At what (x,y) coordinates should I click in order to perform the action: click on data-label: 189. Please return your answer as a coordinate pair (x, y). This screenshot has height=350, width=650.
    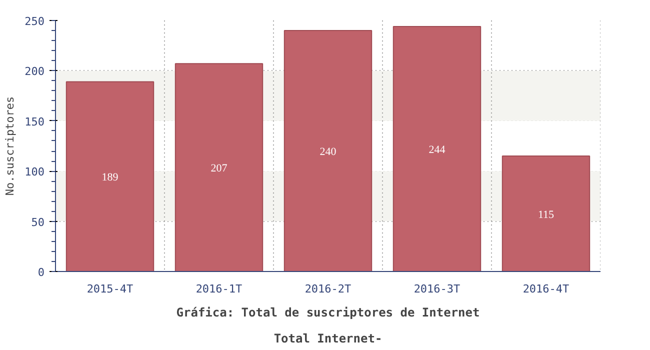
    Looking at the image, I should click on (110, 178).